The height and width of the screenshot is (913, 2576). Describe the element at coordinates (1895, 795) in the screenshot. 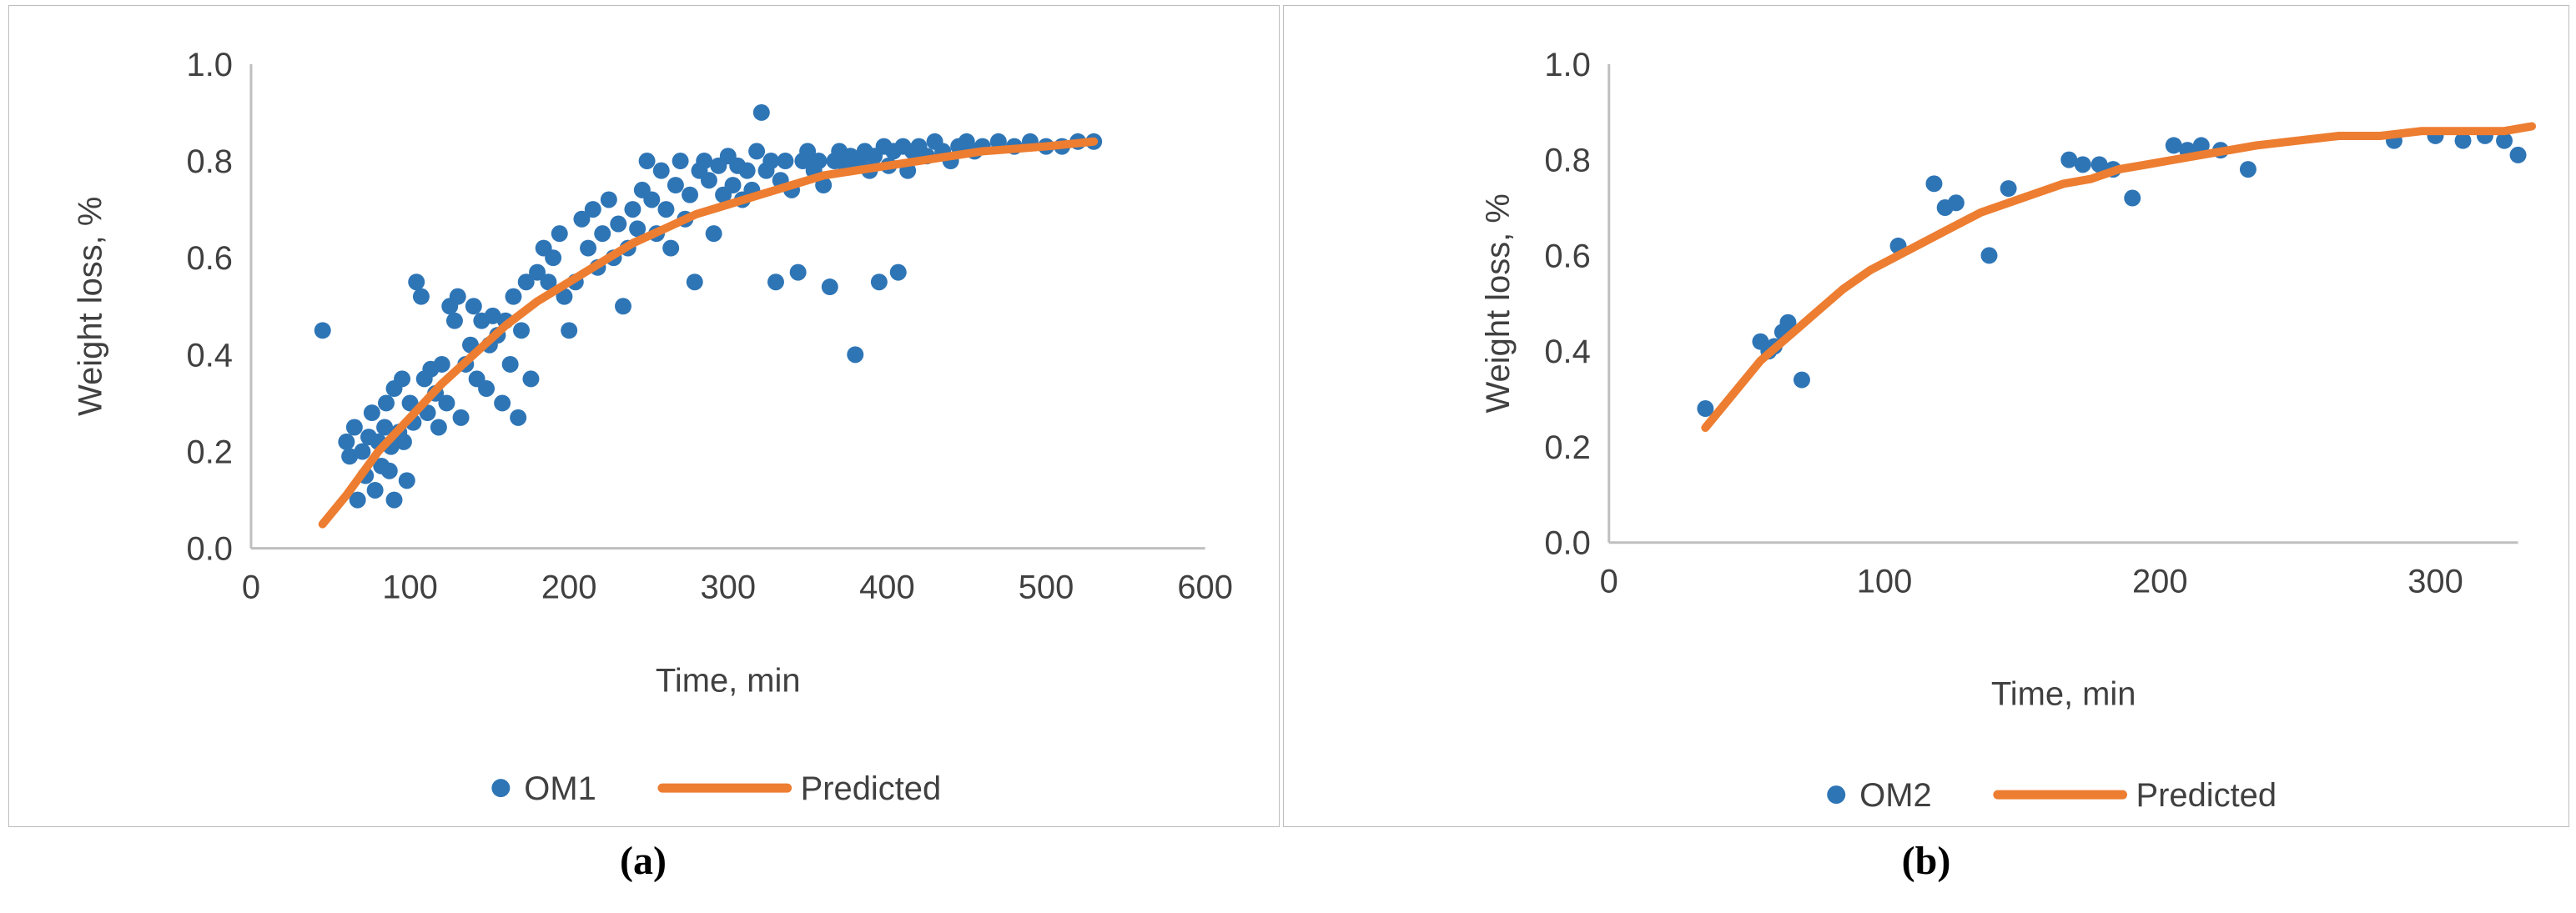

I see `legend-label: OM2` at that location.